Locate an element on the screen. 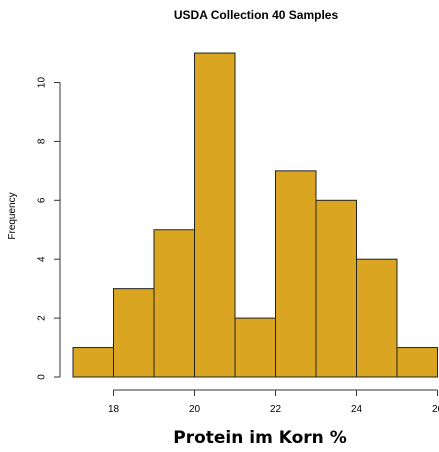  x-axis-label: Protein im Korn % is located at coordinates (259, 438).